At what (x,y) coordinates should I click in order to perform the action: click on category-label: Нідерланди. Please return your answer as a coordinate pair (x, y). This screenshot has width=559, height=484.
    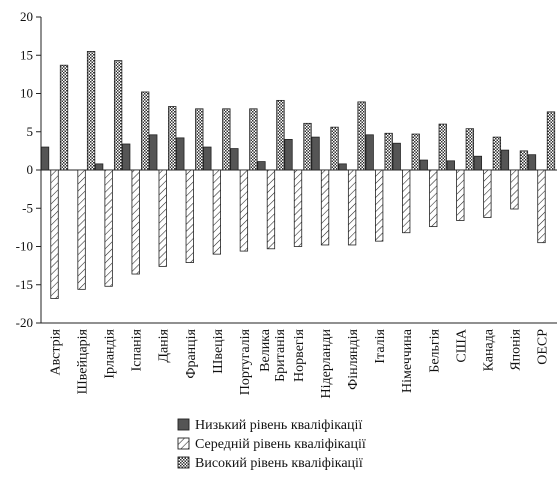
    Looking at the image, I should click on (326, 364).